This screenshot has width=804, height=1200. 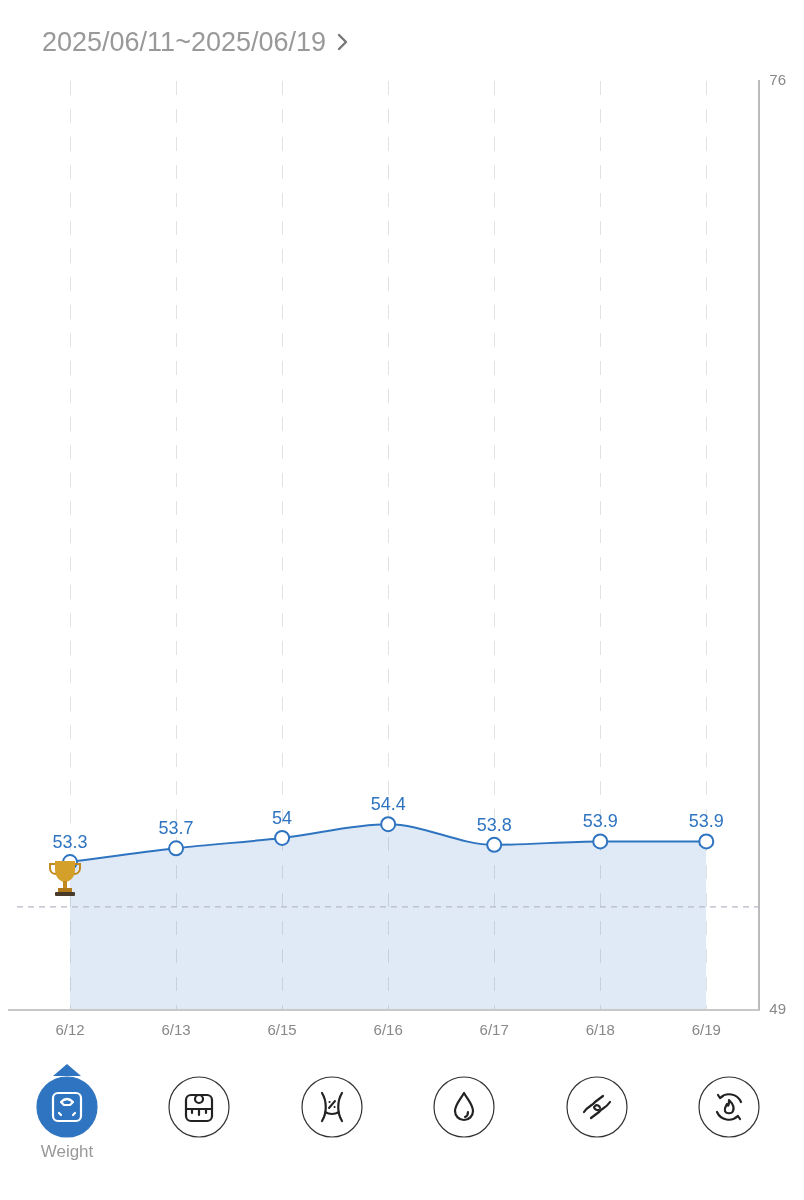 What do you see at coordinates (67, 1152) in the screenshot?
I see `text: Weight` at bounding box center [67, 1152].